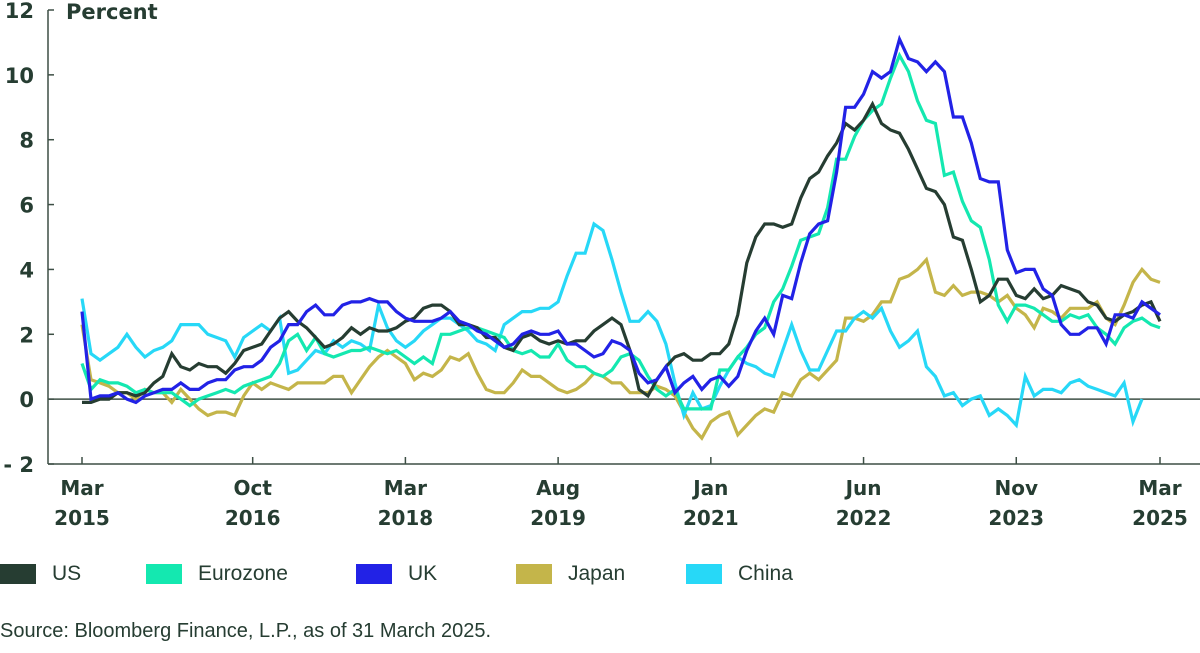  I want to click on legend-swatch-eurozone, so click(164, 574).